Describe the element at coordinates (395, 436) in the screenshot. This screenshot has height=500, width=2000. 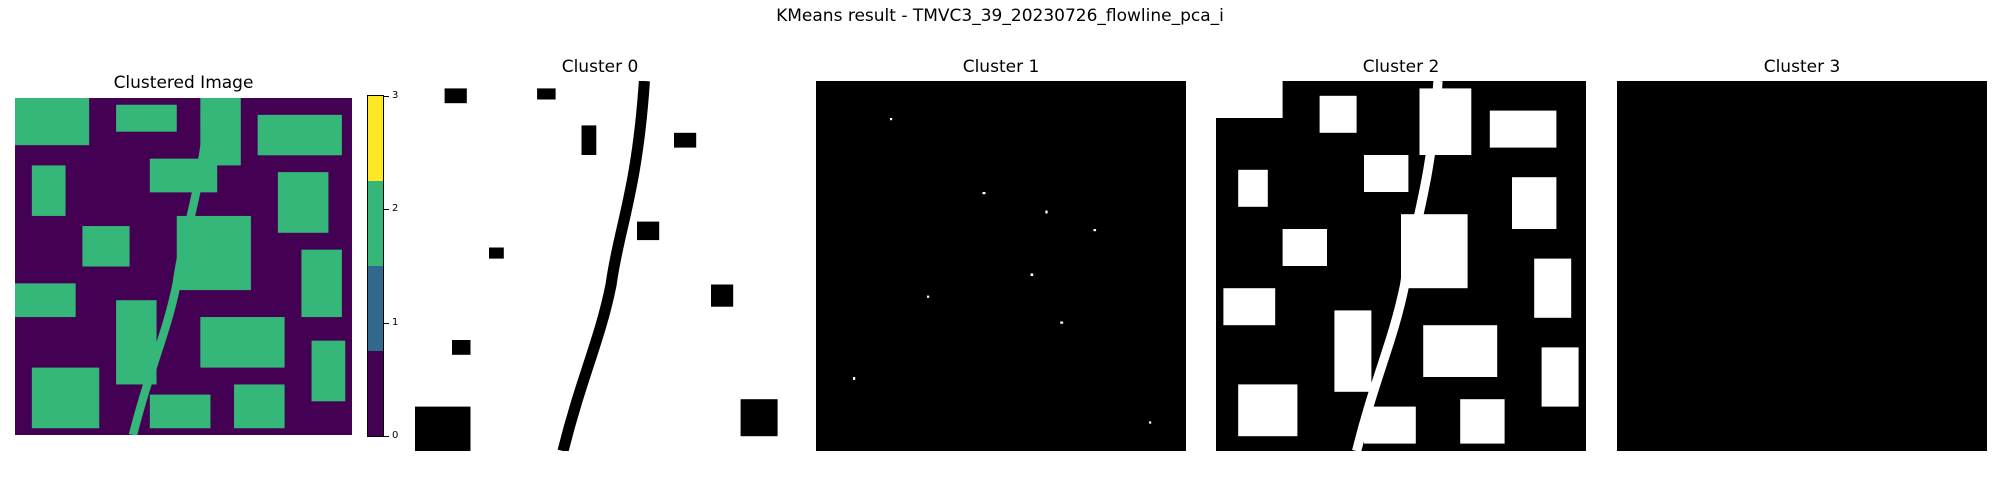
I see `colorbar-tick-label-0: 0` at that location.